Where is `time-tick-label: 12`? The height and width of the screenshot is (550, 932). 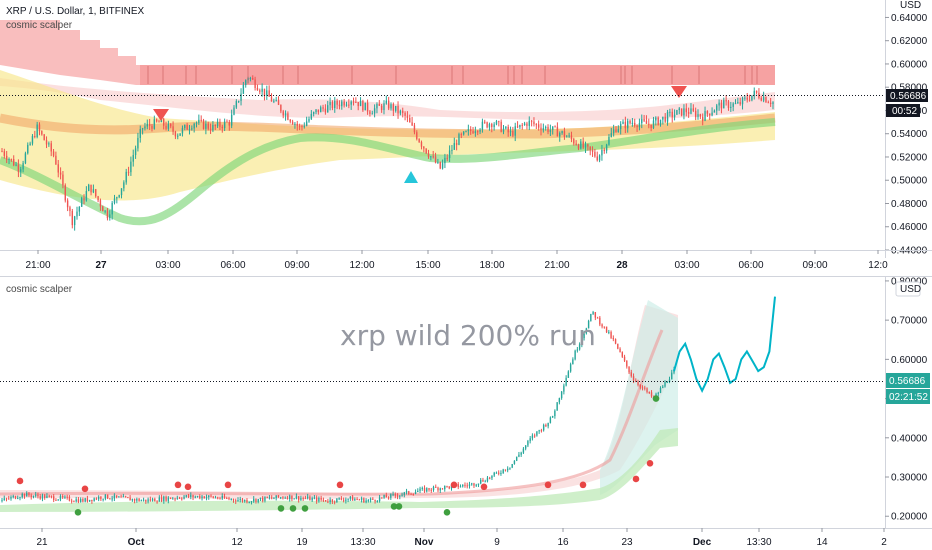
time-tick-label: 12 is located at coordinates (237, 542).